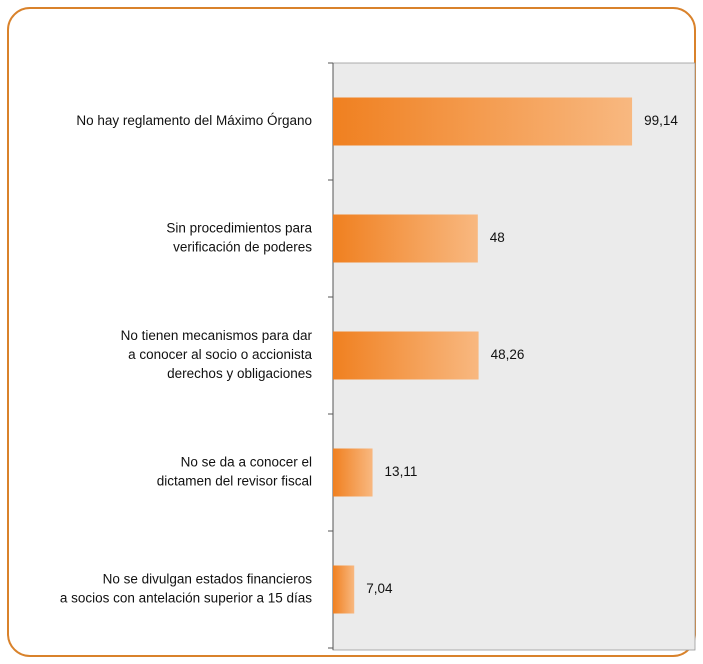 This screenshot has width=703, height=664. What do you see at coordinates (208, 579) in the screenshot?
I see `category-label: No se divulgan estados financieros` at bounding box center [208, 579].